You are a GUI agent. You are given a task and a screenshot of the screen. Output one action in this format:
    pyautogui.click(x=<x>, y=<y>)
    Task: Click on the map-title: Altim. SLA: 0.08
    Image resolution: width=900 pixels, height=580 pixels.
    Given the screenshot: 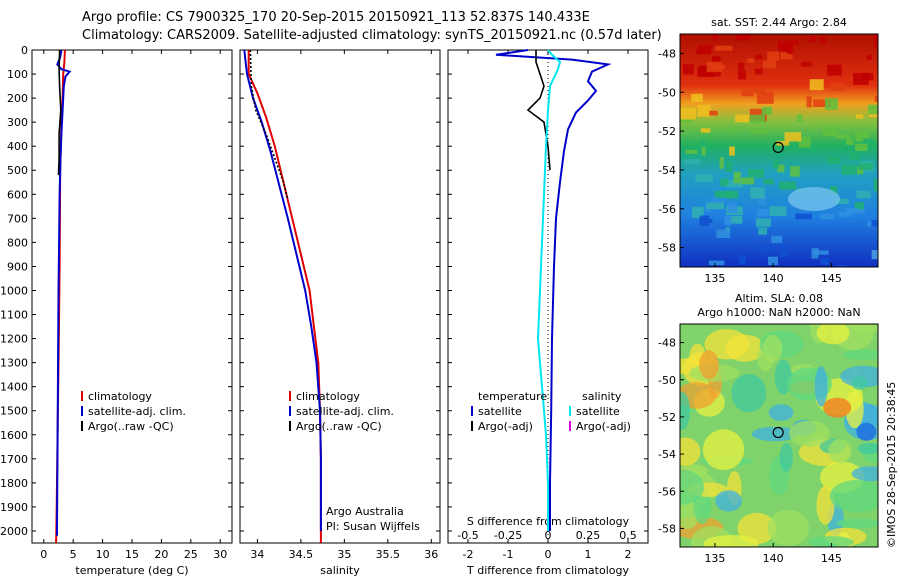 What is the action you would take?
    pyautogui.click(x=779, y=298)
    